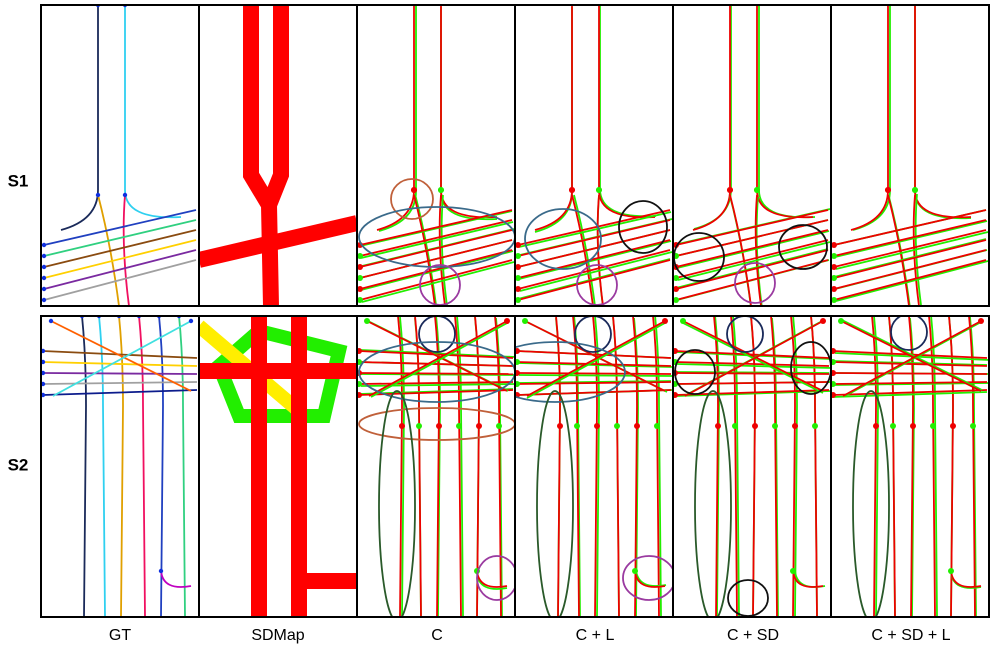 Image resolution: width=997 pixels, height=654 pixels. I want to click on panel, so click(436, 466).